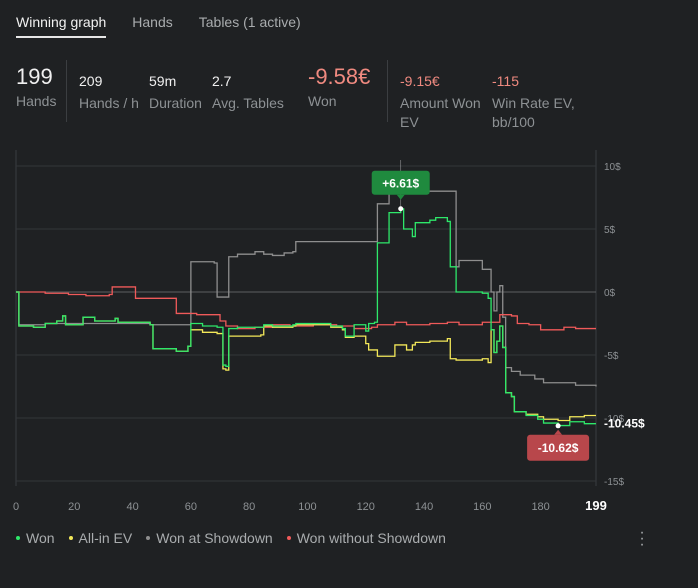 The image size is (698, 588). Describe the element at coordinates (420, 81) in the screenshot. I see `stat-amount-won-ev-value: -9.15€` at that location.